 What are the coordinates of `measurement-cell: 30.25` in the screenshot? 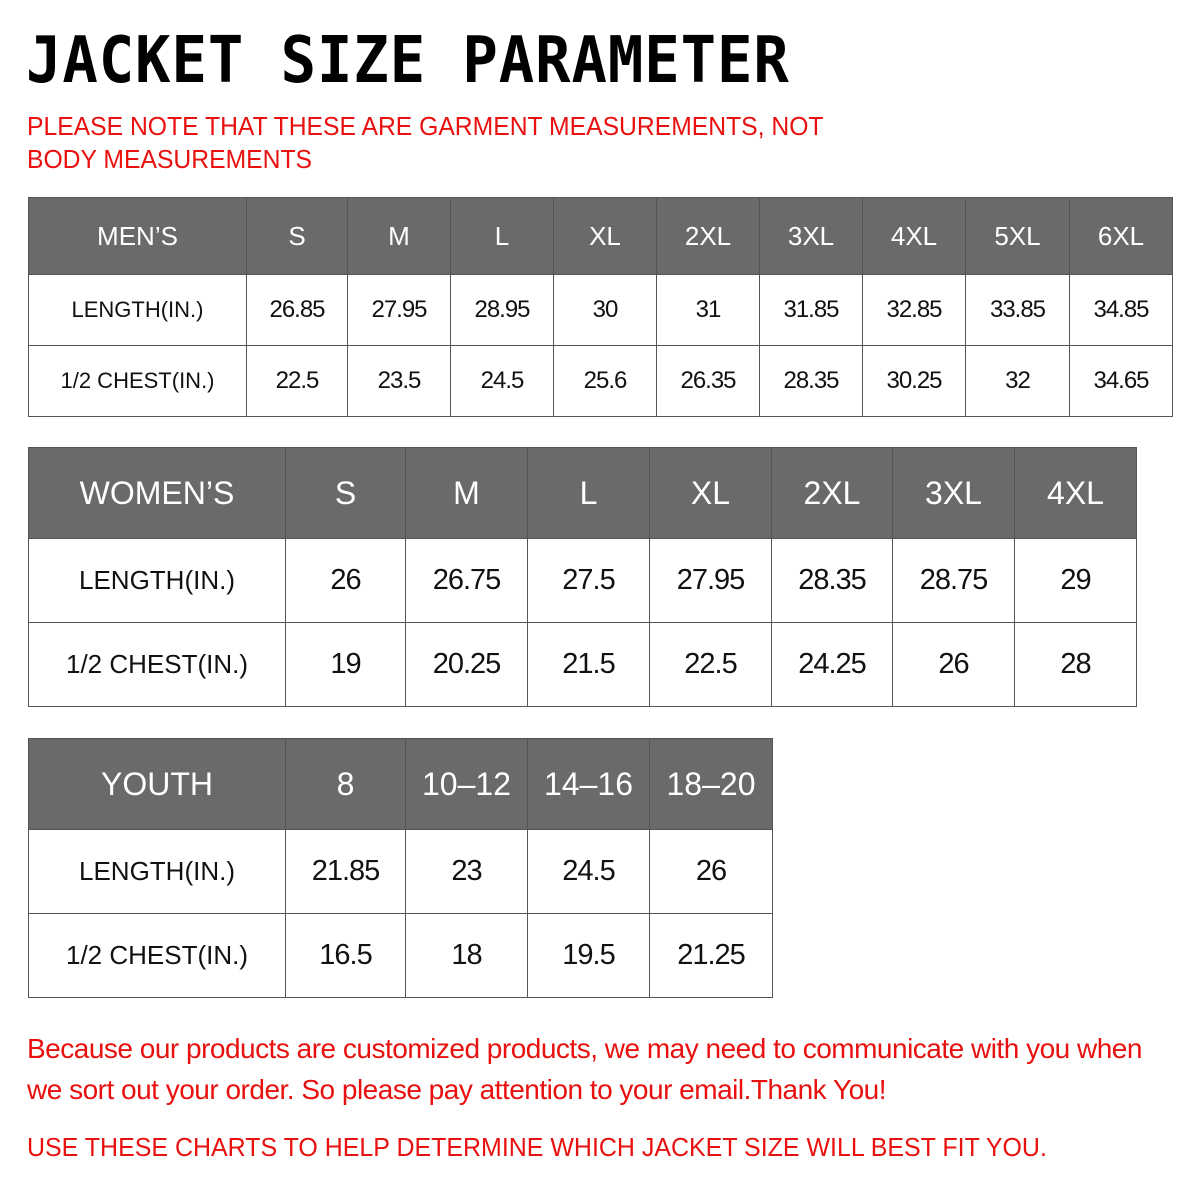 It's located at (914, 381).